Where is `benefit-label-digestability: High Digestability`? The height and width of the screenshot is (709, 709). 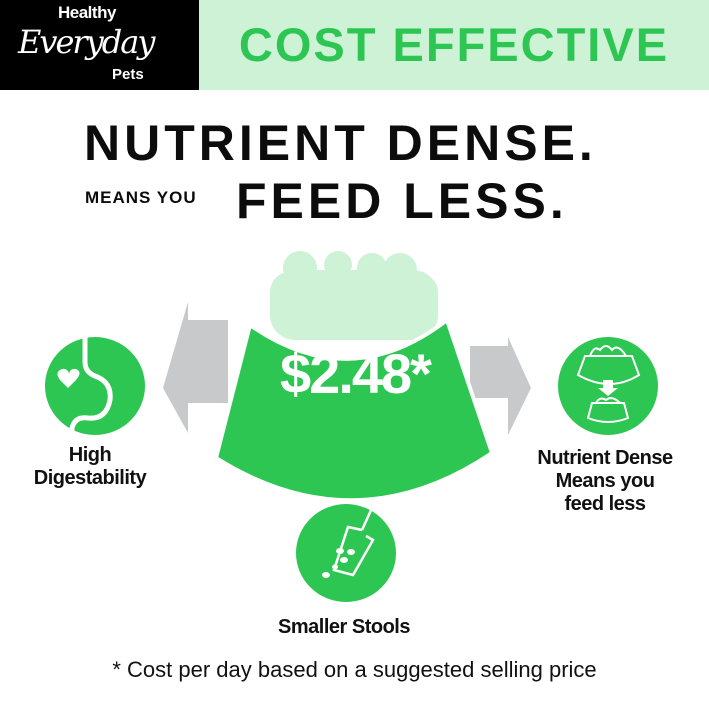 benefit-label-digestability: High Digestability is located at coordinates (90, 467).